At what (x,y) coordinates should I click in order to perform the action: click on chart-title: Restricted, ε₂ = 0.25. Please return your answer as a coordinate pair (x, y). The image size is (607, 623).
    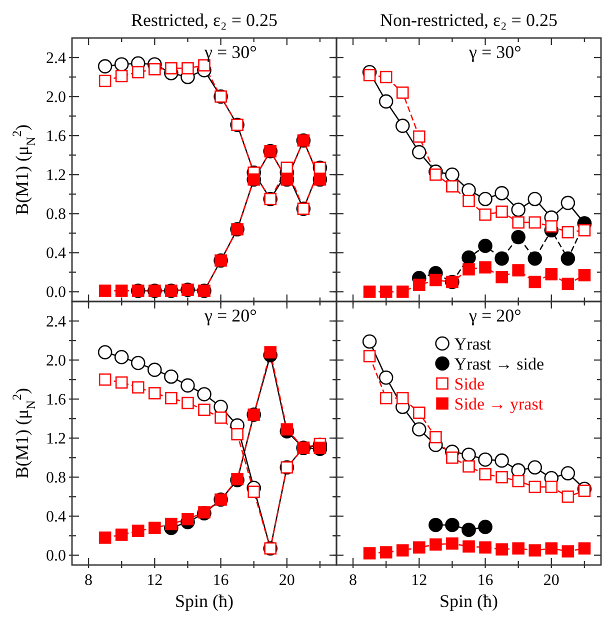
    Looking at the image, I should click on (204, 20).